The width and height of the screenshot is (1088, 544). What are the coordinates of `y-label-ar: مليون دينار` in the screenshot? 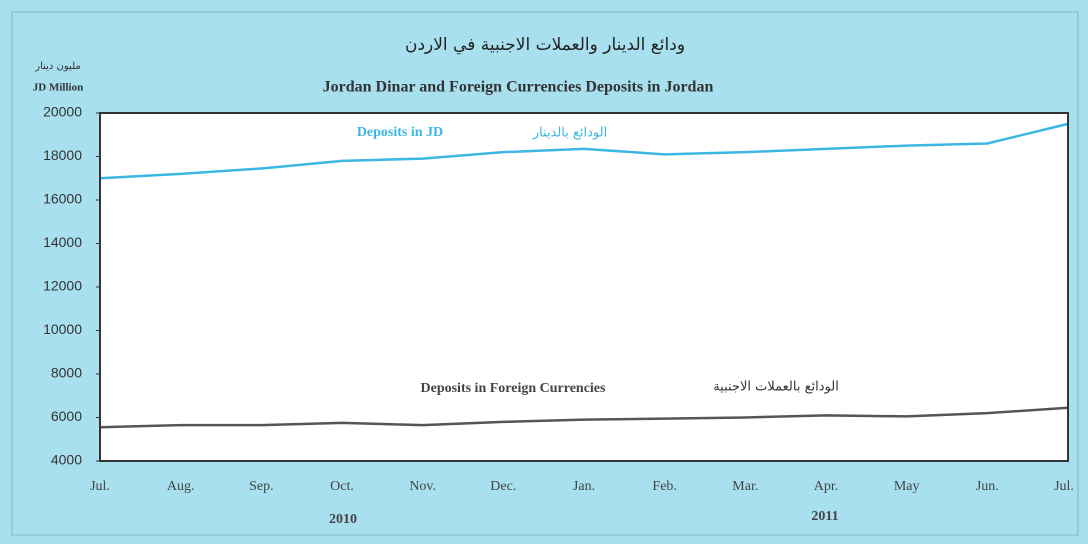 It's located at (57, 66).